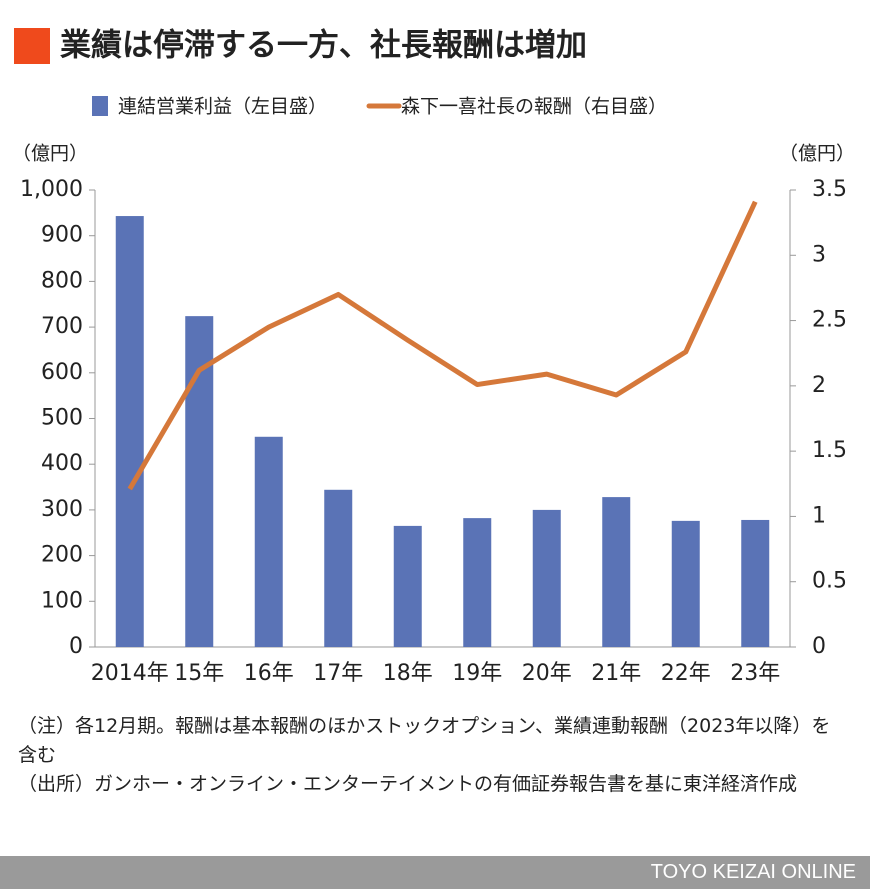  I want to click on y2-tick-label: 0, so click(819, 646).